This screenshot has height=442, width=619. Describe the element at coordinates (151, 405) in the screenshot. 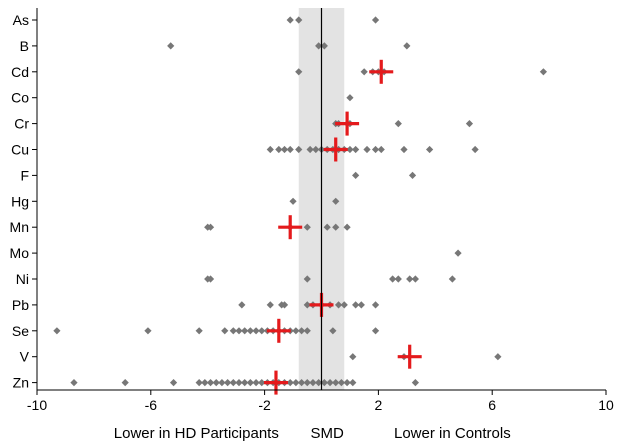

I see `x-tick-label: -6` at that location.